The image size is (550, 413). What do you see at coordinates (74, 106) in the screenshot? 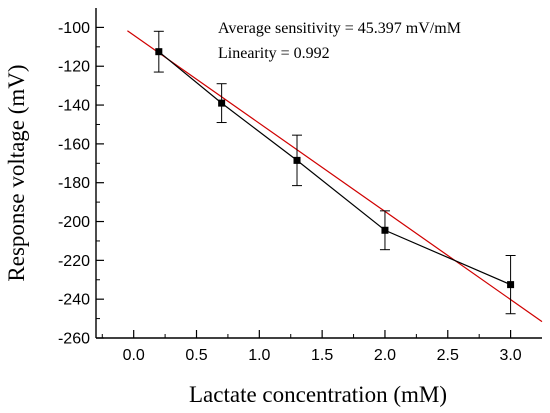
I see `y-tick-label: -140` at bounding box center [74, 106].